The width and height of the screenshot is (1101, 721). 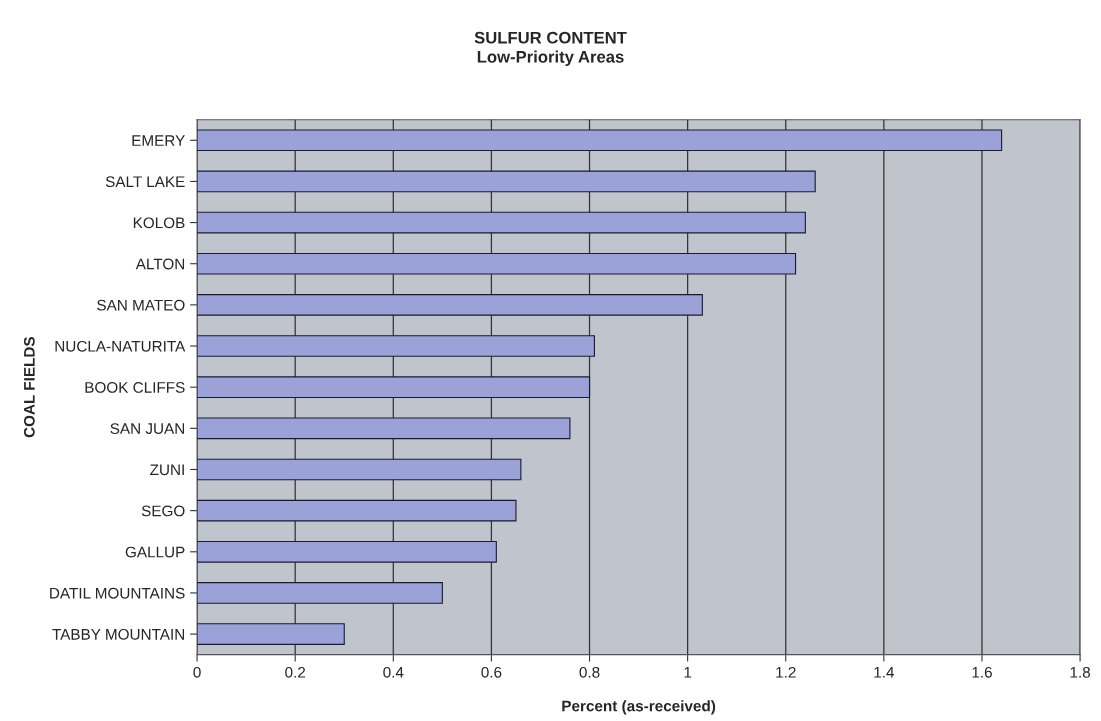 What do you see at coordinates (120, 346) in the screenshot?
I see `y-tick-label: NUCLA-NATURITA` at bounding box center [120, 346].